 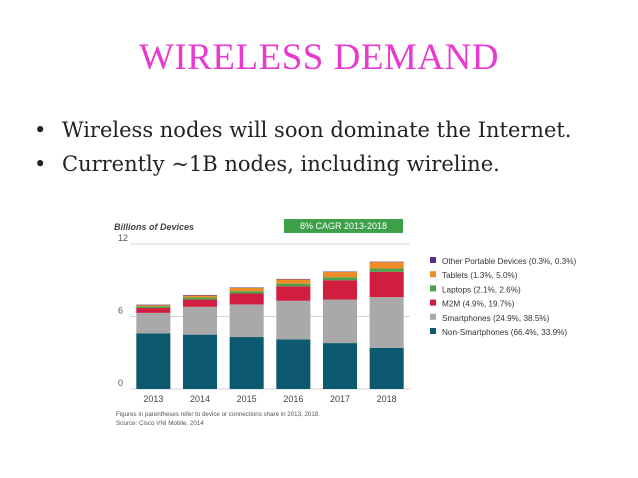 I want to click on slide-title: WIRELESS DEMAND, so click(x=318, y=57).